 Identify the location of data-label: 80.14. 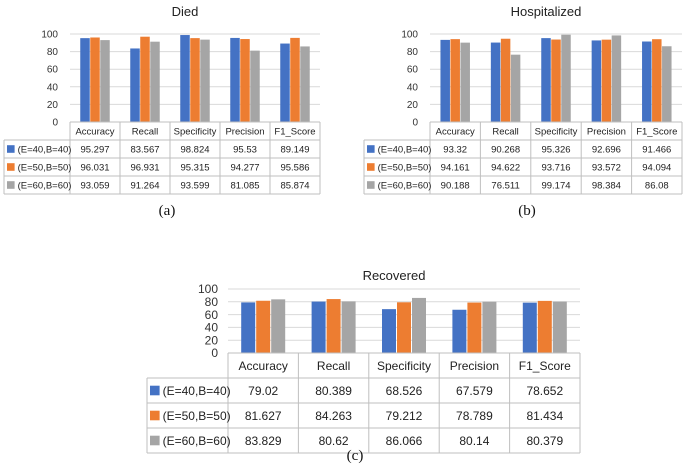
(474, 441).